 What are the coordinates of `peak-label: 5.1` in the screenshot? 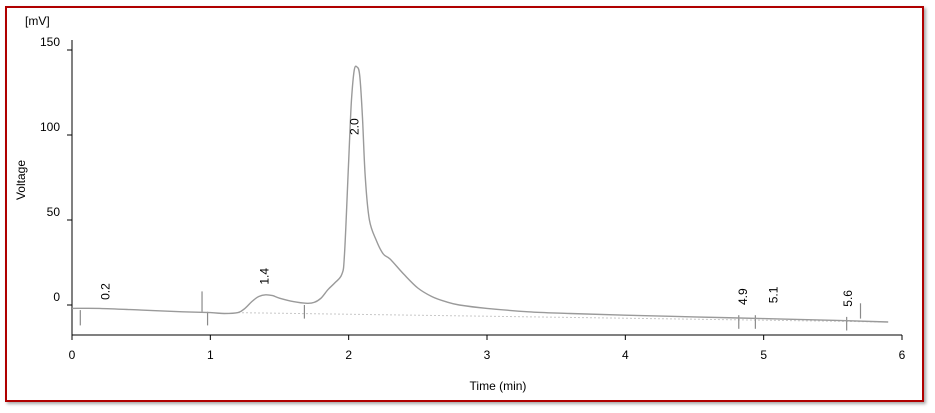 It's located at (774, 294).